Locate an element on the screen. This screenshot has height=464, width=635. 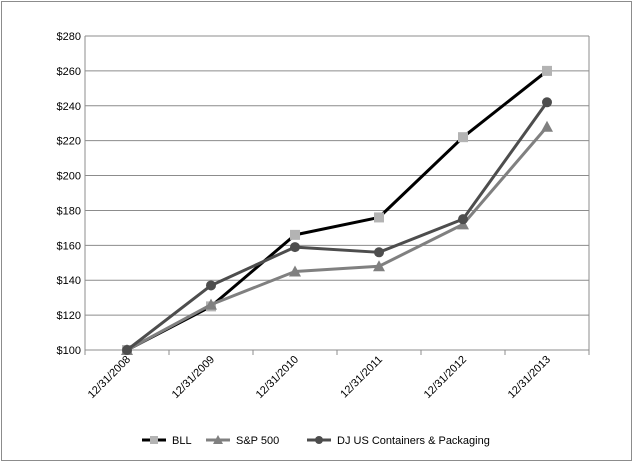
y-tick-label: $240 is located at coordinates (69, 107).